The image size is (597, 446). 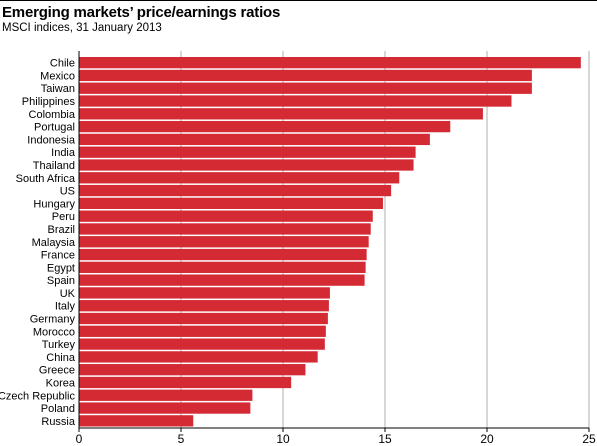 What do you see at coordinates (265, 126) in the screenshot?
I see `bar-portugal` at bounding box center [265, 126].